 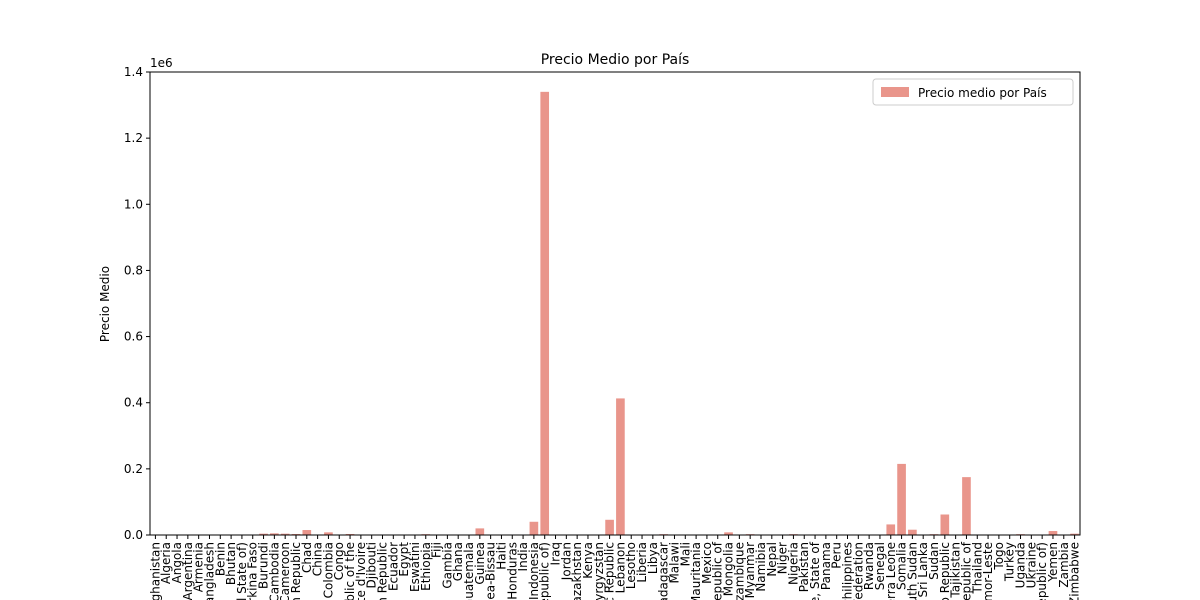 I want to click on x-tick-label: Mali, so click(x=685, y=554).